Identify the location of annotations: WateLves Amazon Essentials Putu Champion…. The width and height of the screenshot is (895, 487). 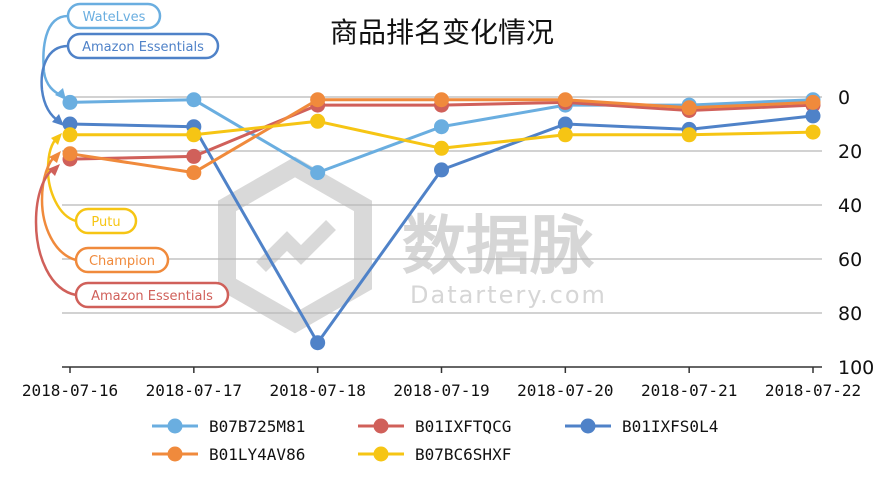
(132, 155).